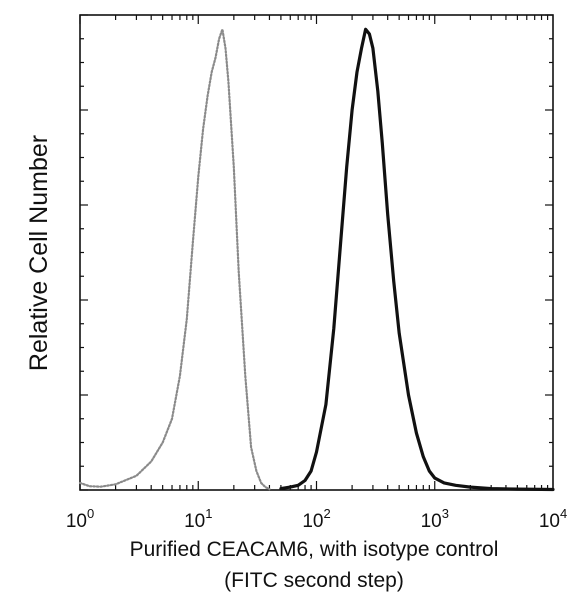  What do you see at coordinates (563, 513) in the screenshot?
I see `x-tick-label-exponent: 4` at bounding box center [563, 513].